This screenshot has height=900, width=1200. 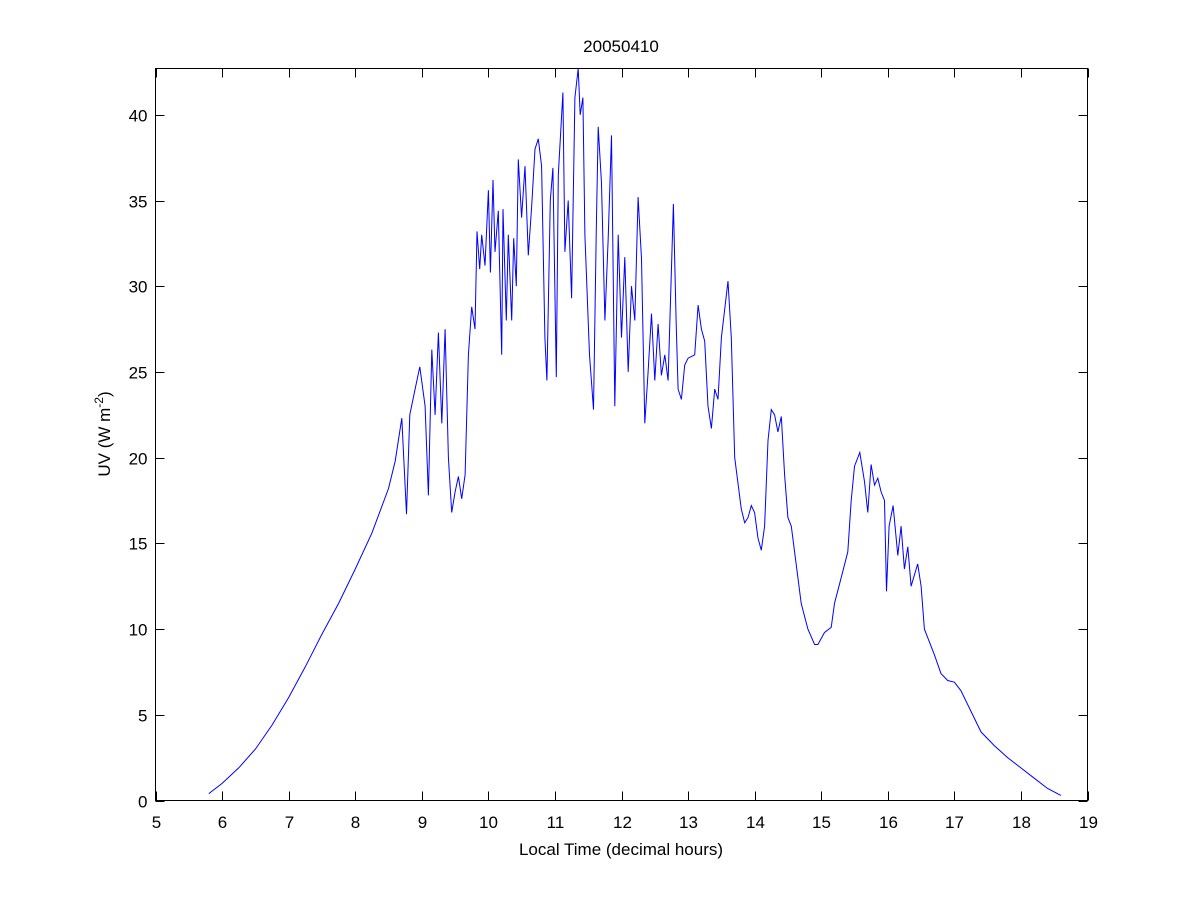 I want to click on x-tick-label: 18, so click(x=1021, y=822).